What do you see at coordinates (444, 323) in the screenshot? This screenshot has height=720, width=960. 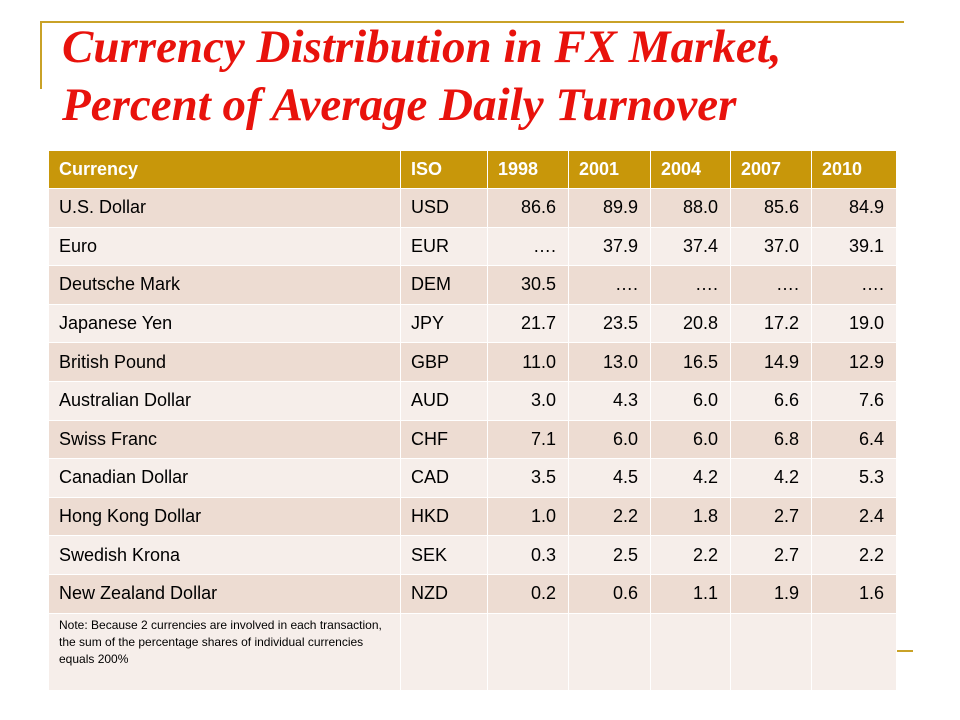 I see `iso-code-cell: JPY` at bounding box center [444, 323].